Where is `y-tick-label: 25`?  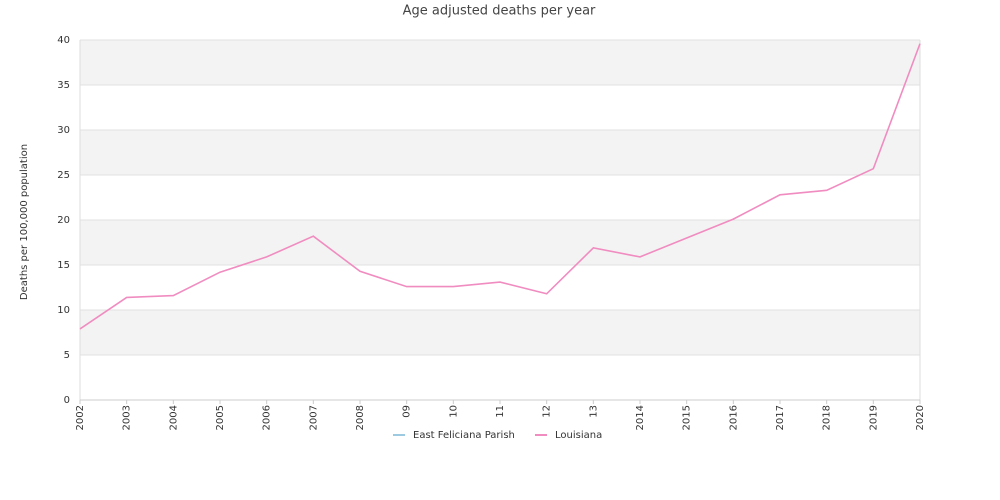
y-tick-label: 25 is located at coordinates (63, 175).